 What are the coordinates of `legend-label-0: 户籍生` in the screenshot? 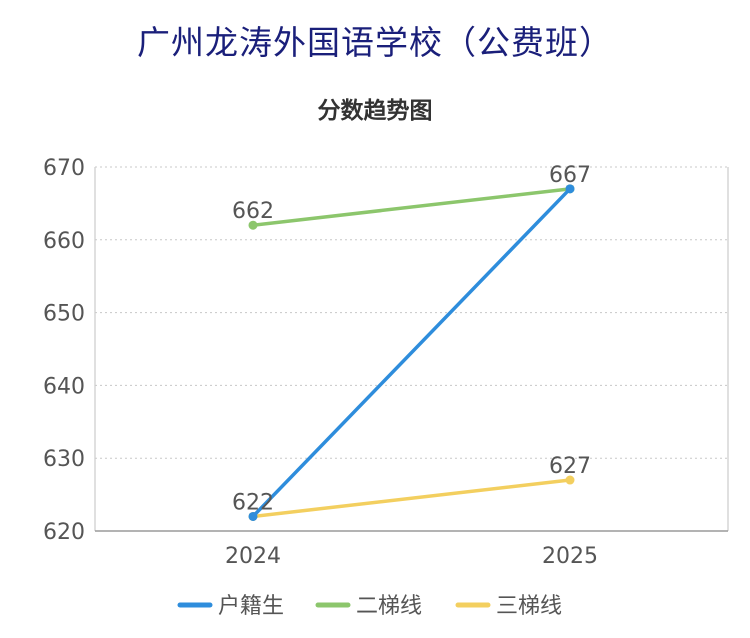 It's located at (251, 606).